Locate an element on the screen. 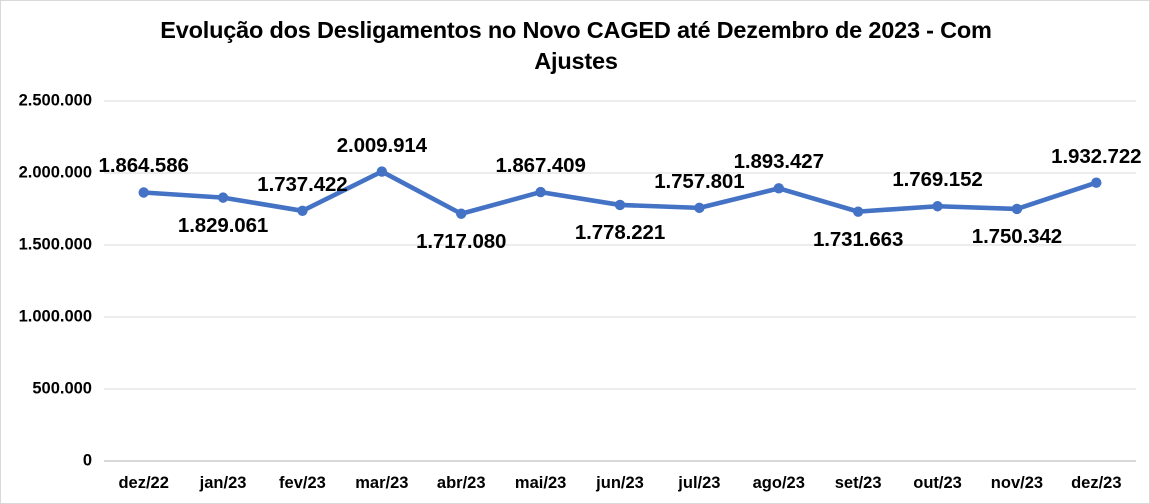  category-axis-tick-label: out/23 is located at coordinates (937, 483).